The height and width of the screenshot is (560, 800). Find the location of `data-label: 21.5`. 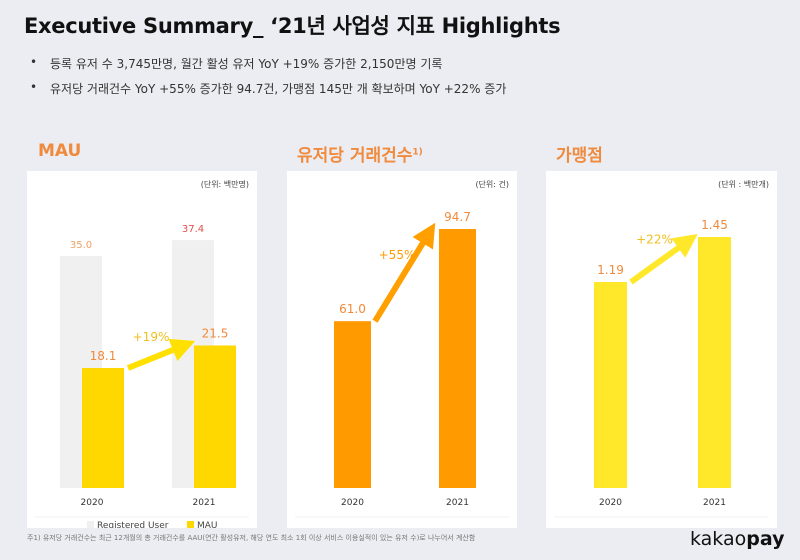

data-label: 21.5 is located at coordinates (215, 333).